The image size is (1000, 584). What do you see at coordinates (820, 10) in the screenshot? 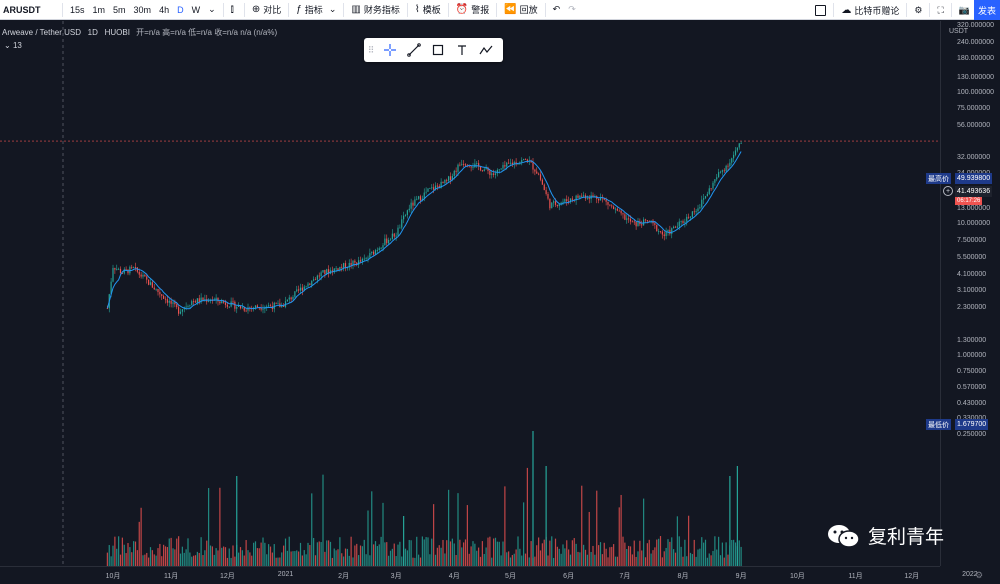
I see `layout-button` at bounding box center [820, 10].